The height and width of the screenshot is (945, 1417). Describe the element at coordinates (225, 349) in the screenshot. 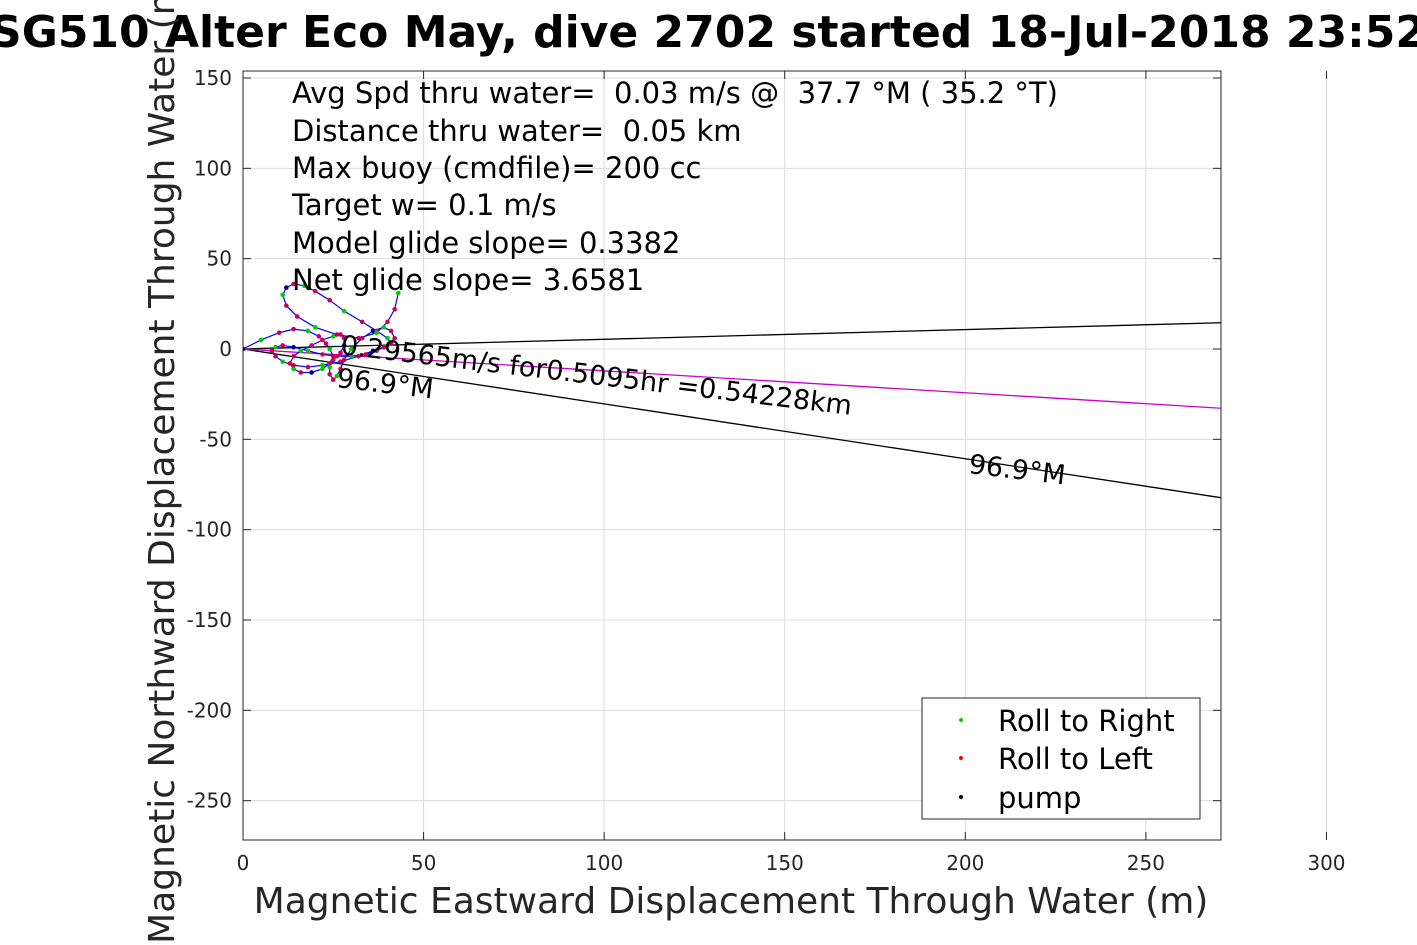

I see `y-tick-label: 0` at that location.